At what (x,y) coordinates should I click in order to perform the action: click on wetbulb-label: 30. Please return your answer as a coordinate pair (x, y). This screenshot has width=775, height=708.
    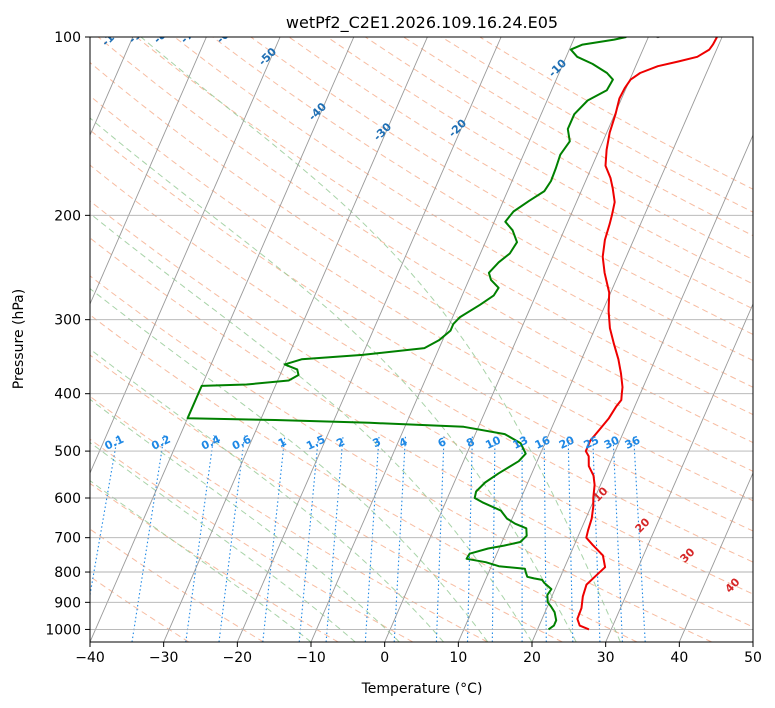
    Looking at the image, I should click on (688, 555).